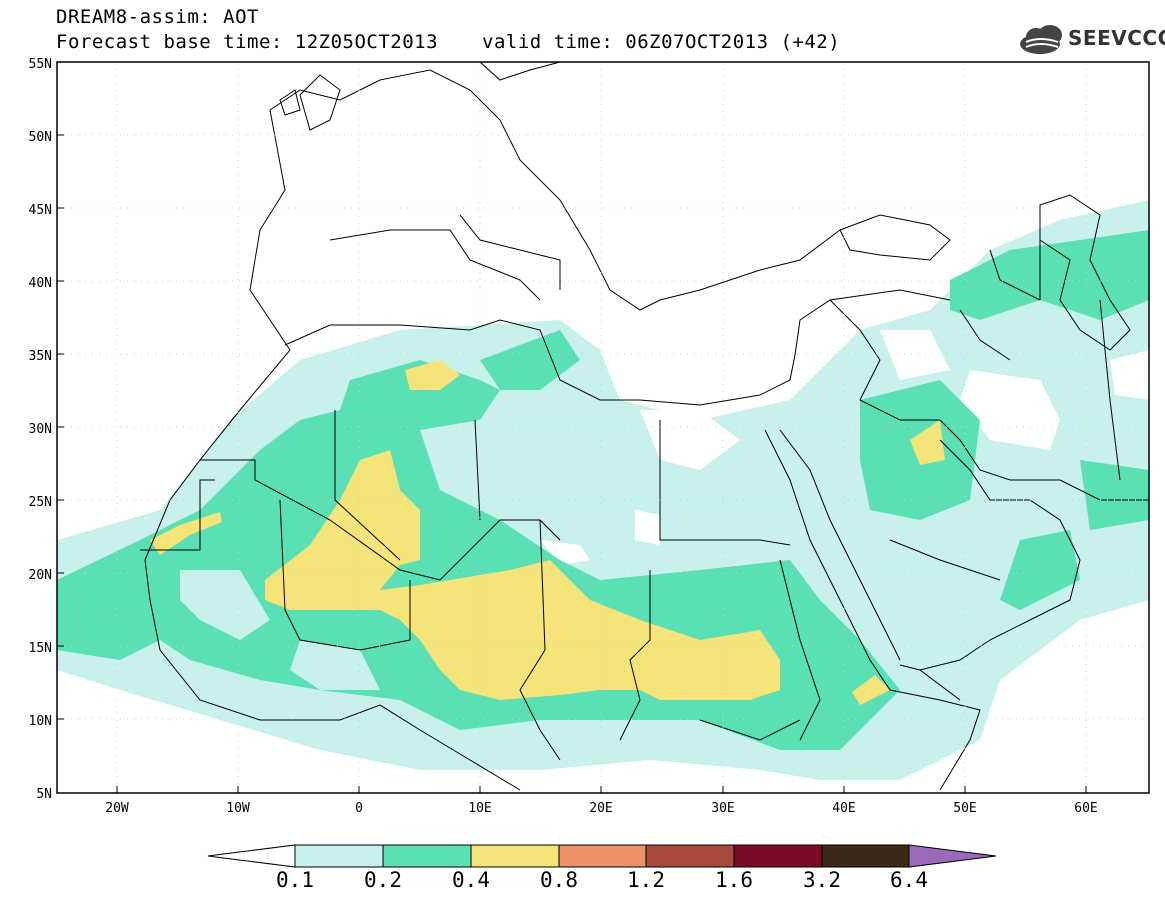 The image size is (1165, 905). What do you see at coordinates (383, 880) in the screenshot?
I see `colorbar-label: 0.2` at bounding box center [383, 880].